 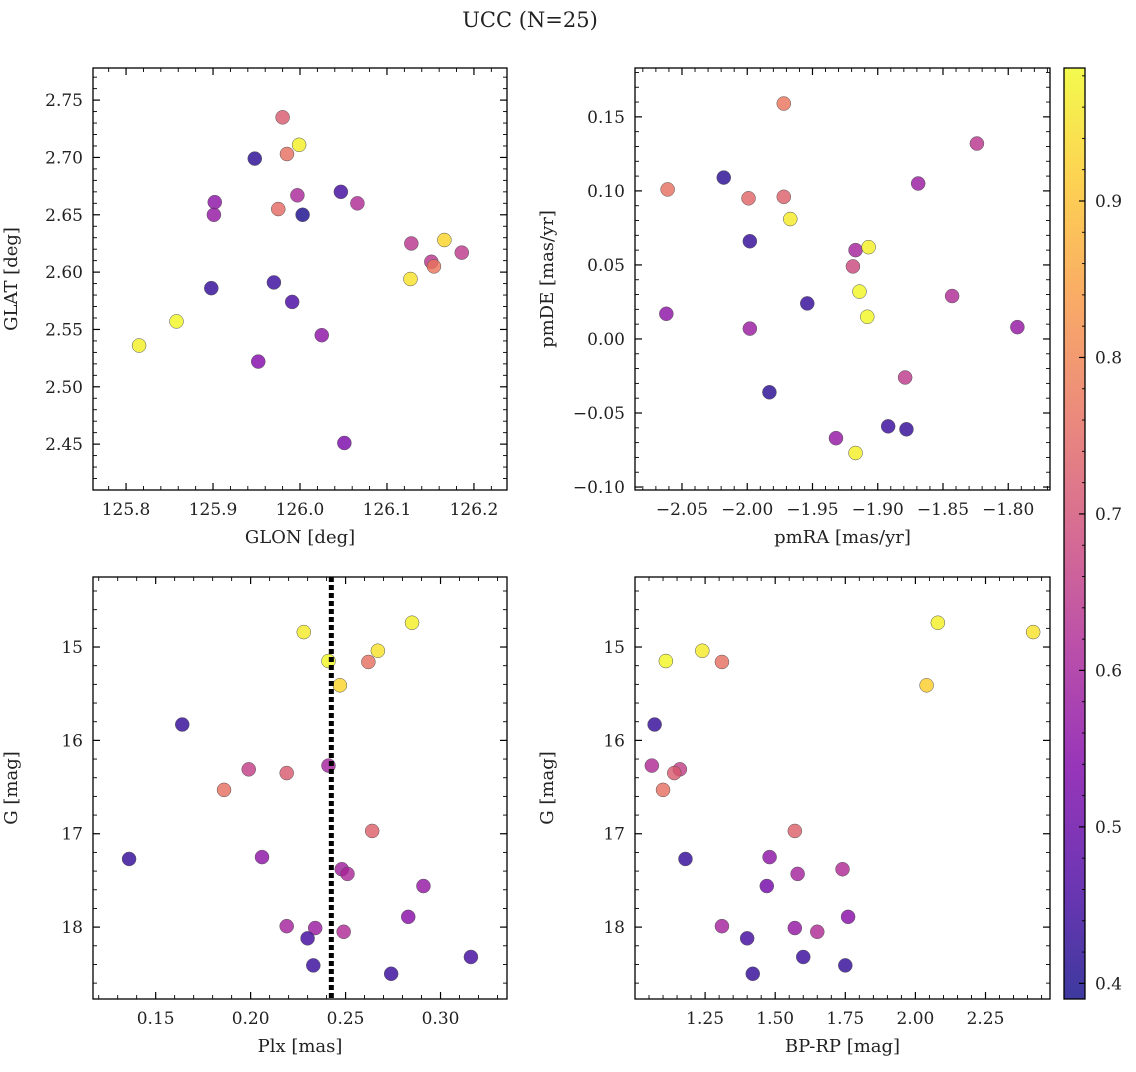 I want to click on x-axis-label: pmRA [mas/yr], so click(x=842, y=537).